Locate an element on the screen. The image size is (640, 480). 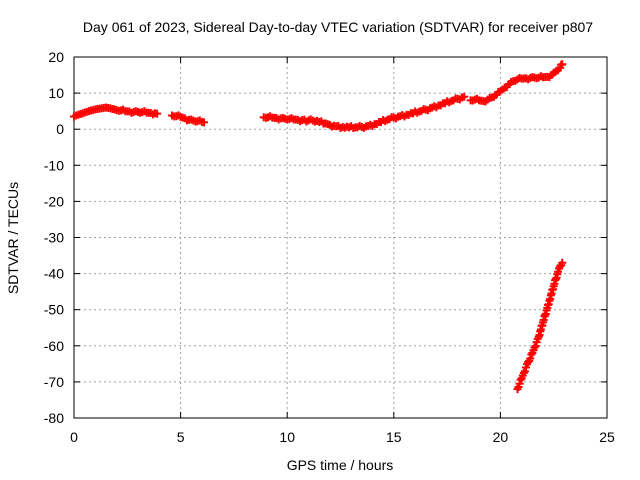
y-tick-label: -10 is located at coordinates (54, 165).